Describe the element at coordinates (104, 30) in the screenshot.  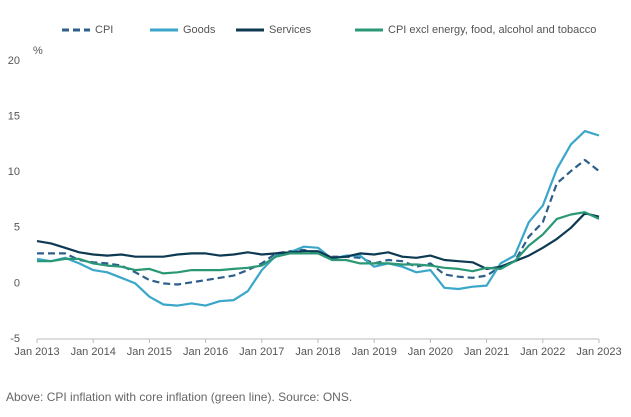
I see `legend-label: CPI` at that location.